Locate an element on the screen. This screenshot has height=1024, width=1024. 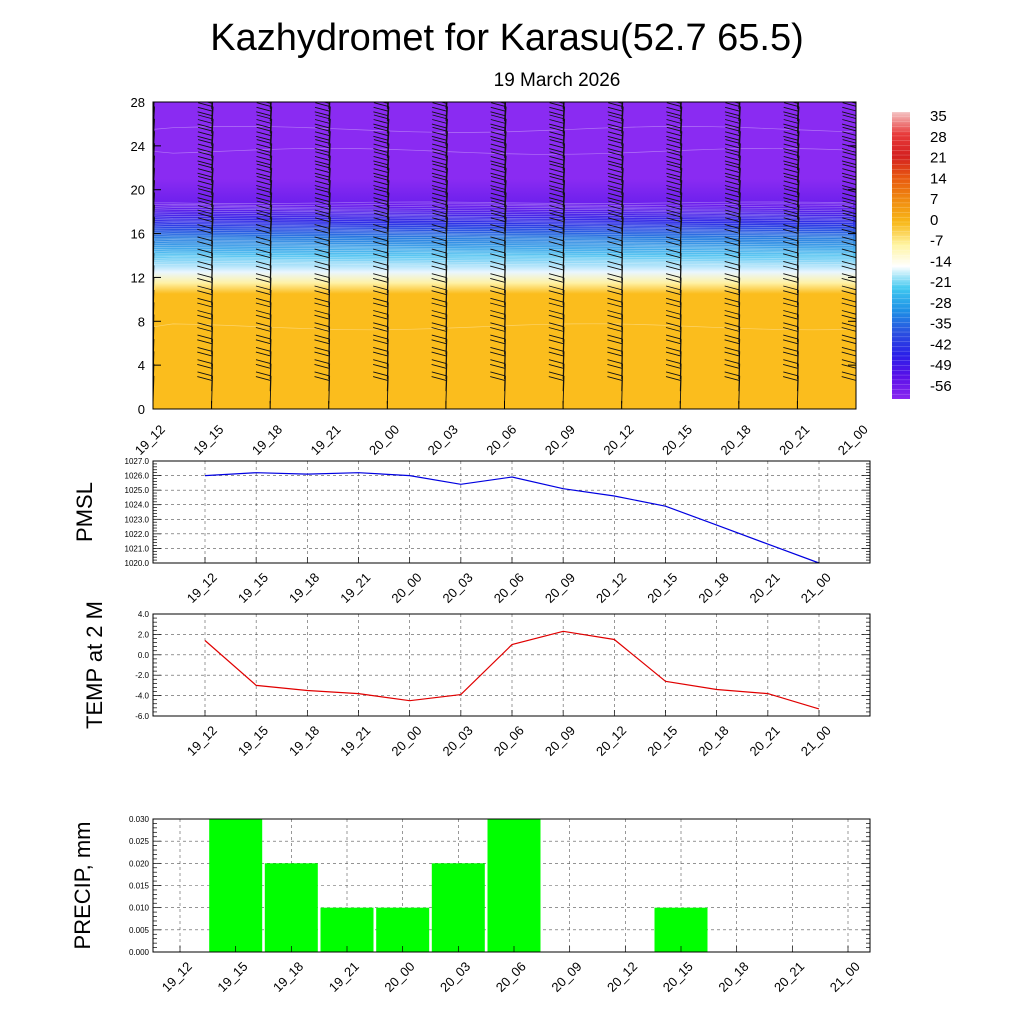
y-axis-label: PRECIP, mm is located at coordinates (82, 886).